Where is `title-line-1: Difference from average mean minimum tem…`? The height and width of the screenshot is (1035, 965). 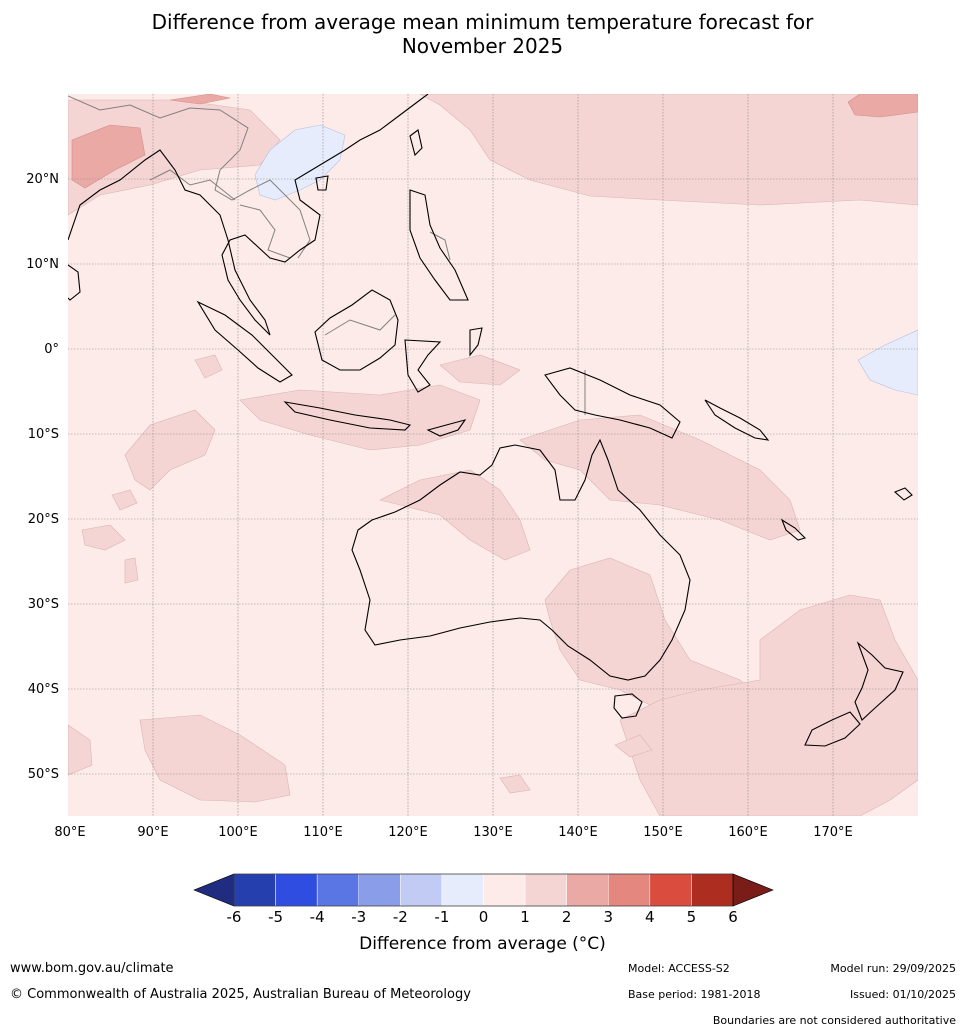
title-line-1: Difference from average mean minimum tem… is located at coordinates (482, 22).